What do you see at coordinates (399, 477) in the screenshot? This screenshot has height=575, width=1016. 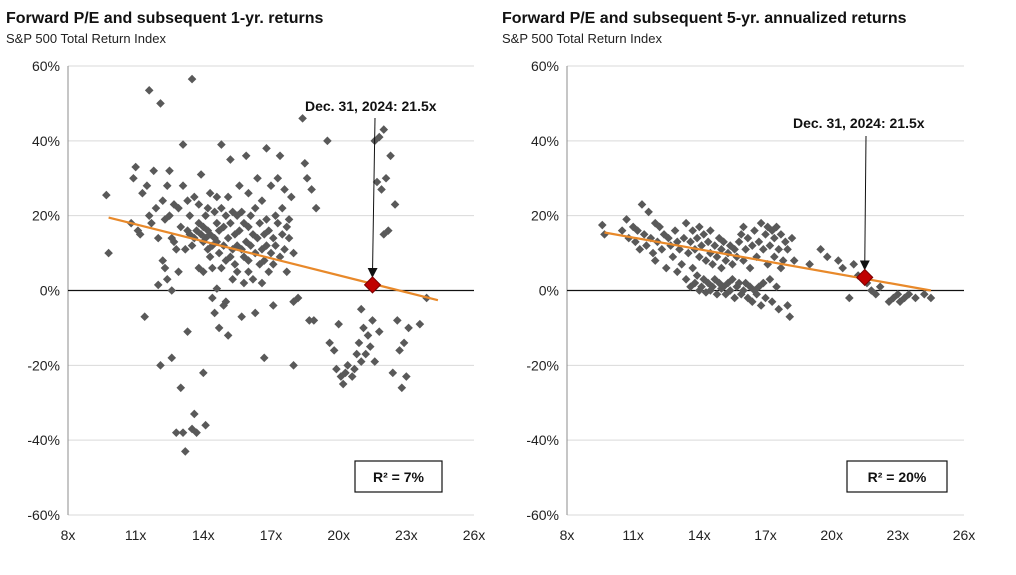 I see `left-r2-label: R² = 7%` at bounding box center [399, 477].